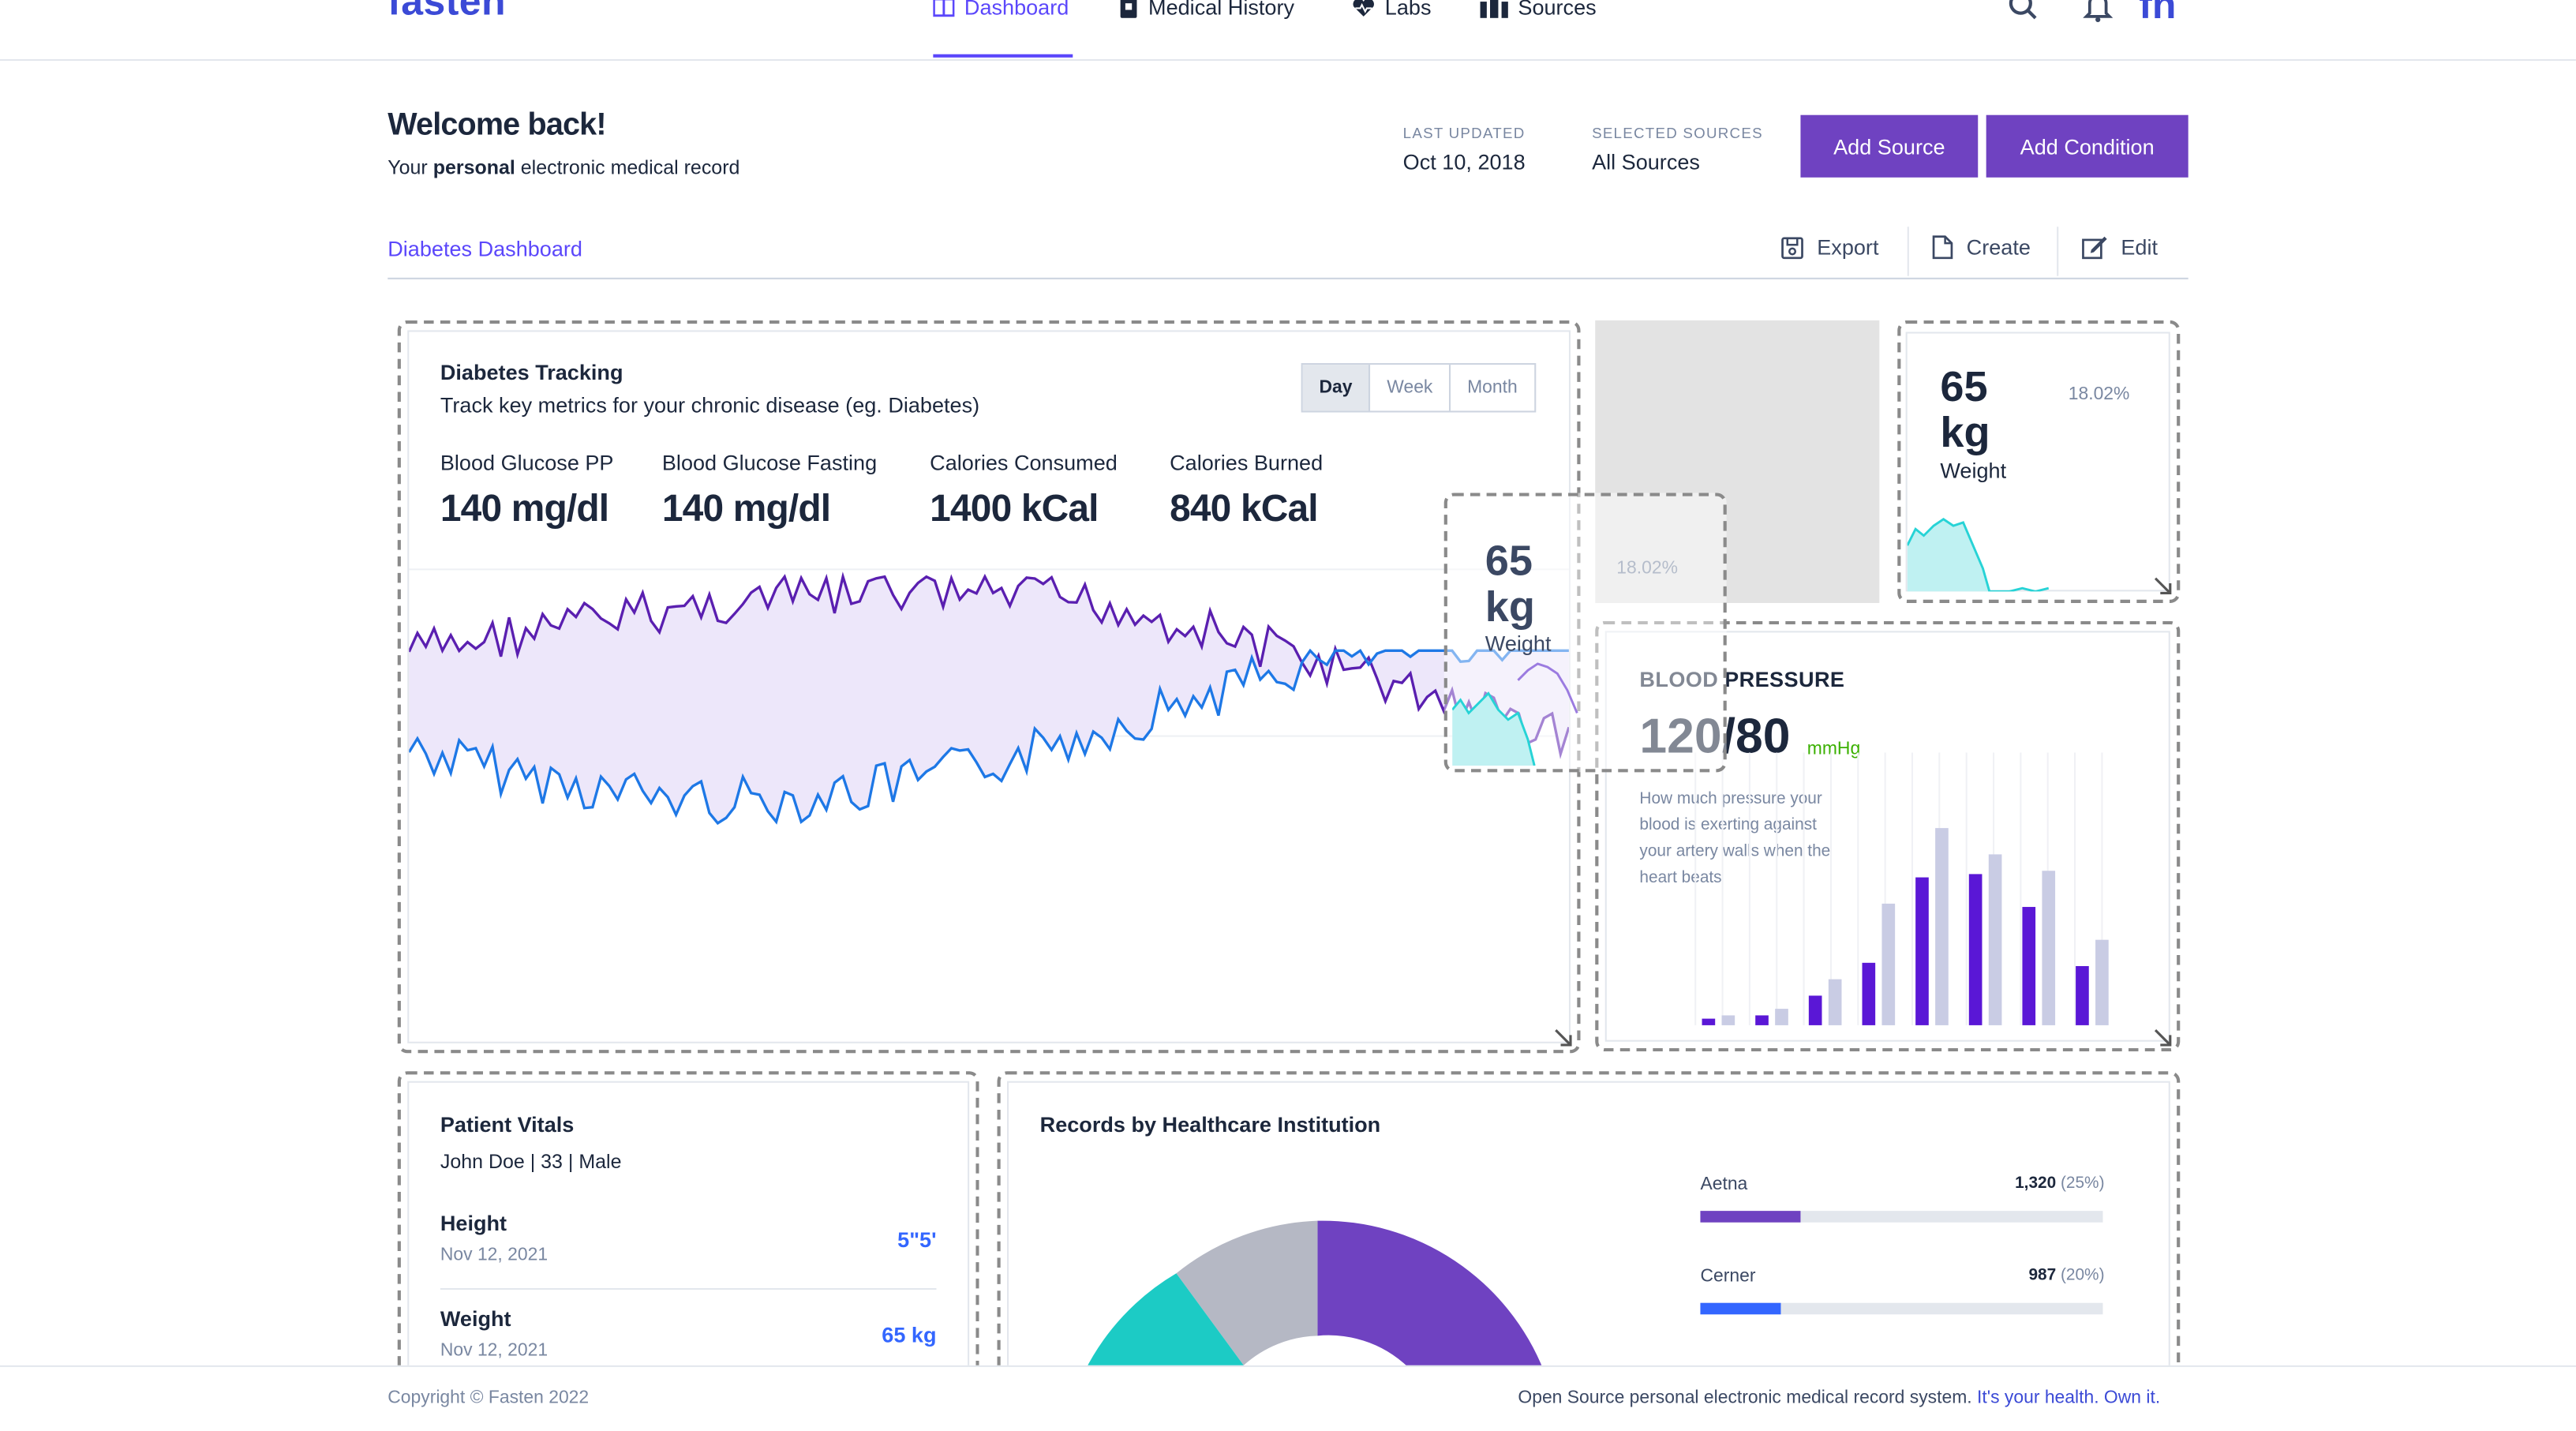  I want to click on action-divider, so click(1908, 251).